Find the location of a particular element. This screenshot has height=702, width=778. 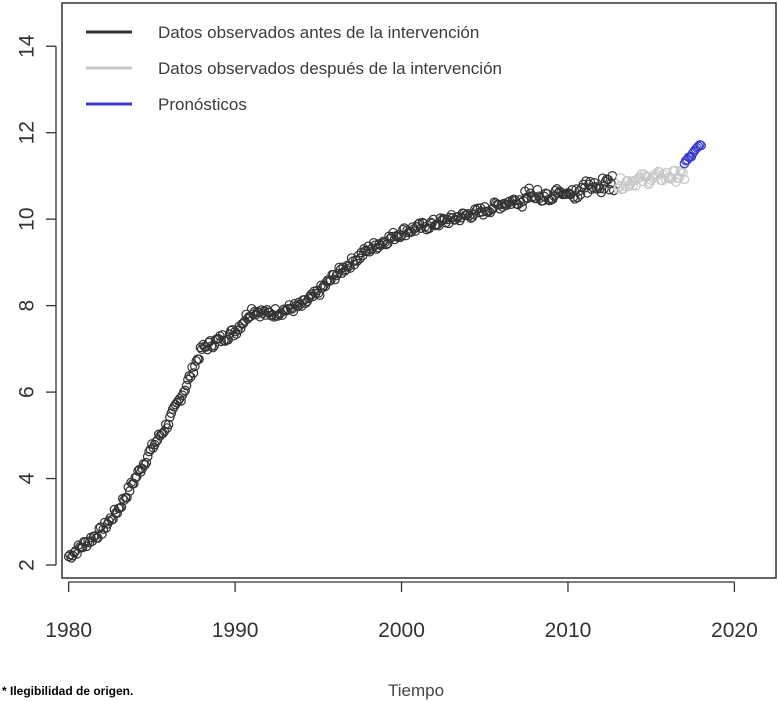

y-axis: 2 4 6 8 10 12 14 is located at coordinates (36, 302).